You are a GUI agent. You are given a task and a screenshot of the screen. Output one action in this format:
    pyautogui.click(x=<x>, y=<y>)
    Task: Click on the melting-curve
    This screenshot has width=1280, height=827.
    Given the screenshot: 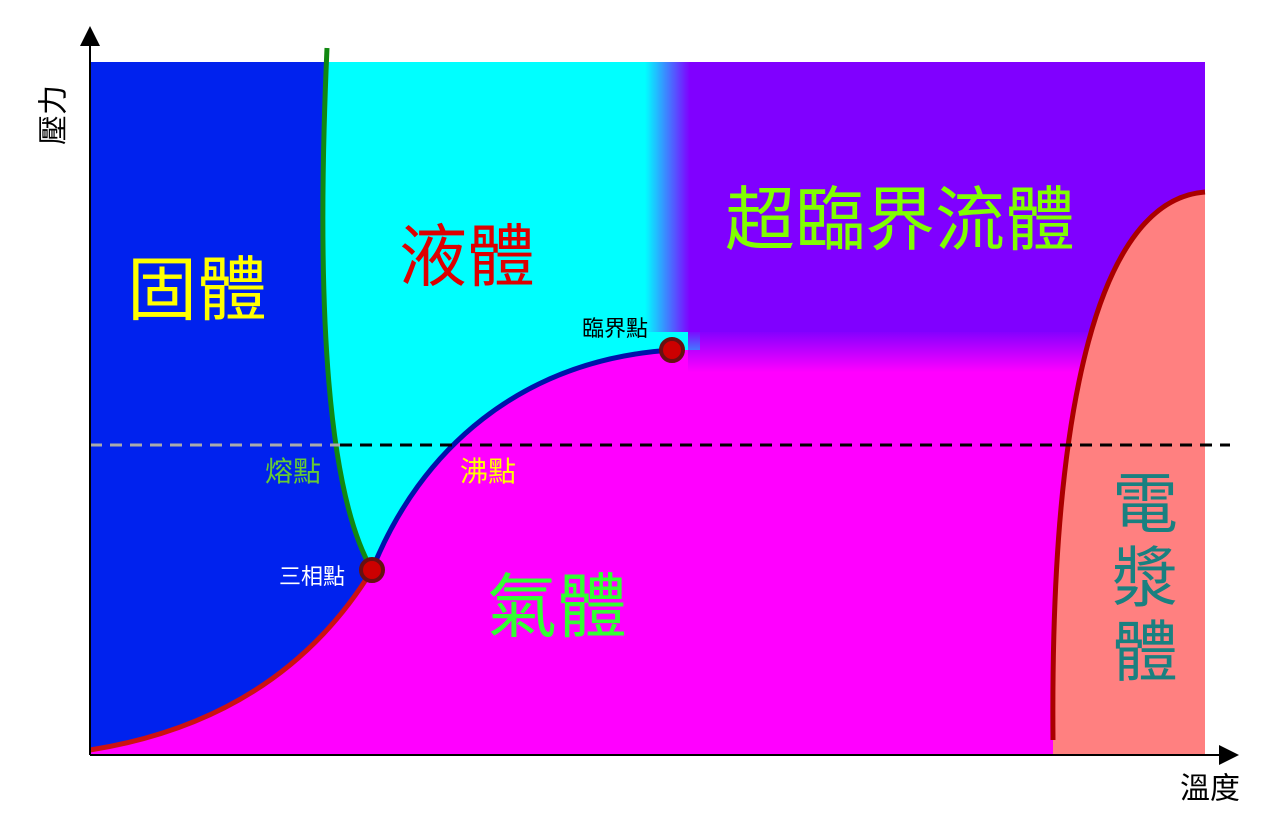 What is the action you would take?
    pyautogui.click(x=347, y=309)
    